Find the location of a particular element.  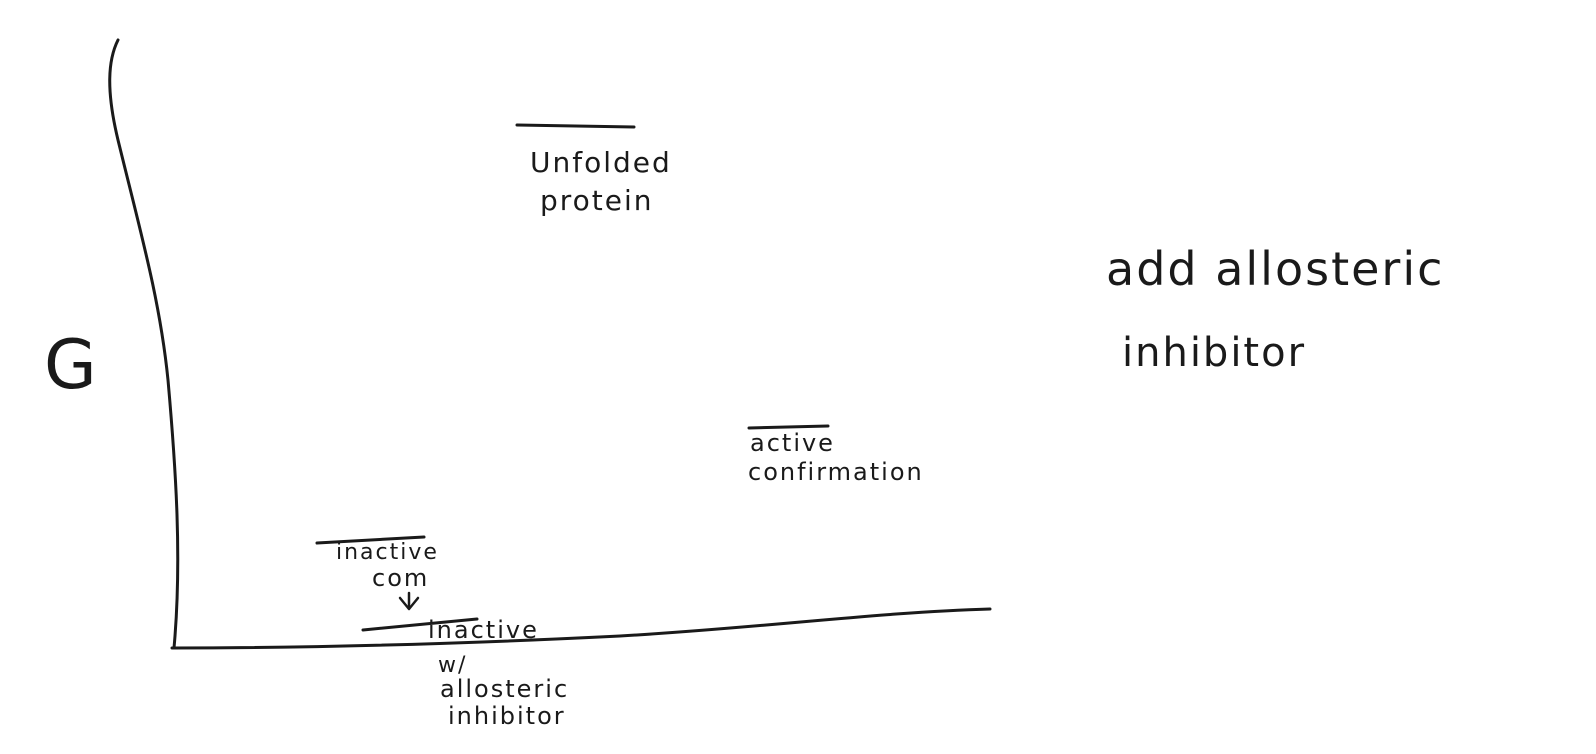

x-axis is located at coordinates (581, 628).